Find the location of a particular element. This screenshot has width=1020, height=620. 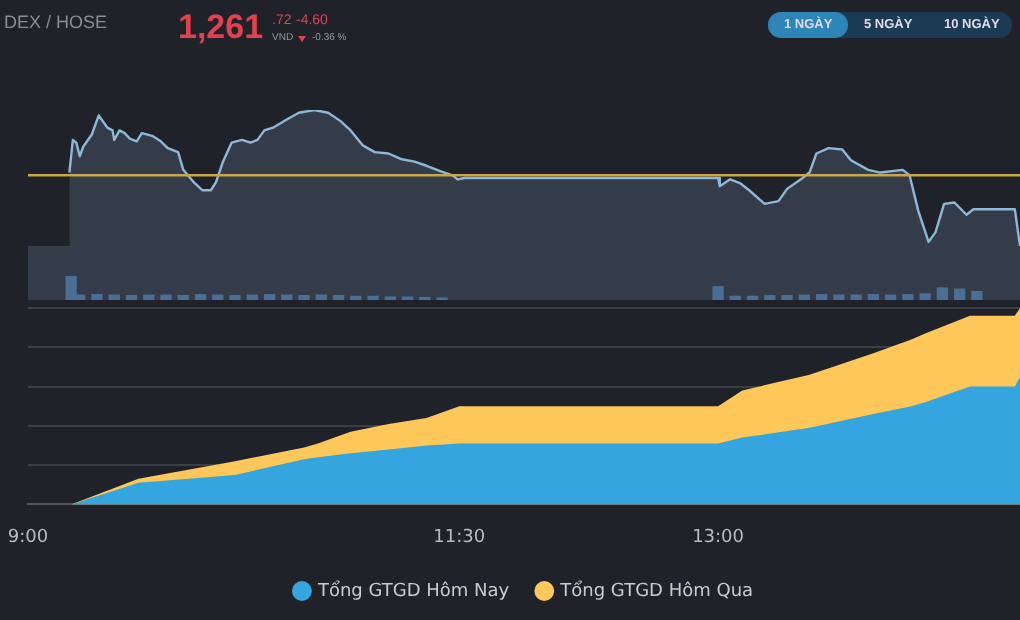

legend-label: Tổng GTGD Hôm Qua is located at coordinates (656, 590).